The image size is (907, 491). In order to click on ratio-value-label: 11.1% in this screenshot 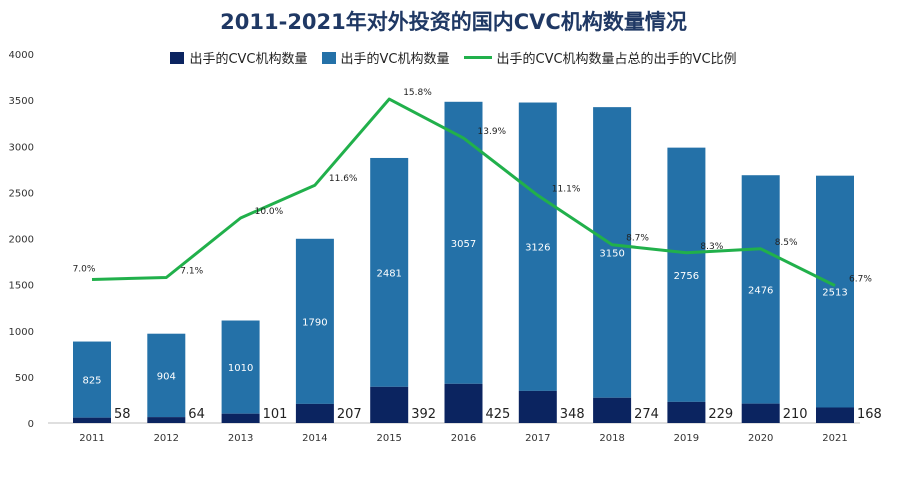, I will do `click(566, 189)`.